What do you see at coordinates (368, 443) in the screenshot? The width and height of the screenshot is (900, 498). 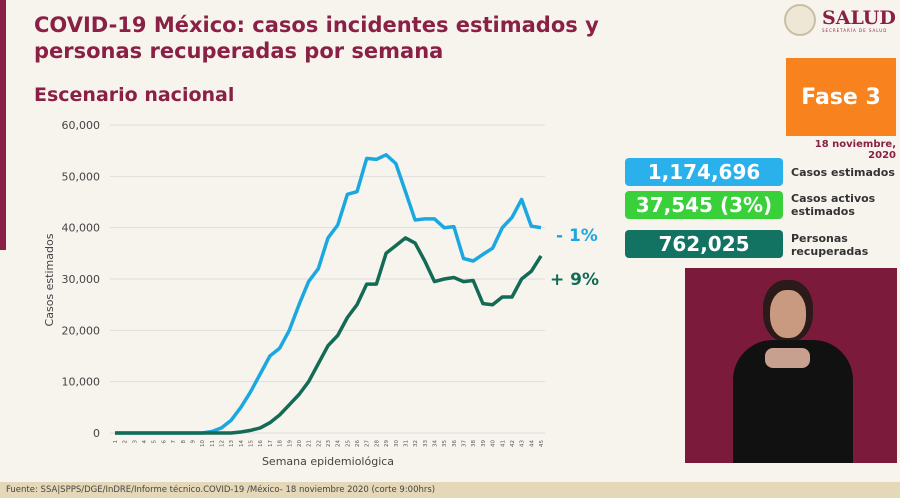 I see `x-tick-label: 27` at bounding box center [368, 443].